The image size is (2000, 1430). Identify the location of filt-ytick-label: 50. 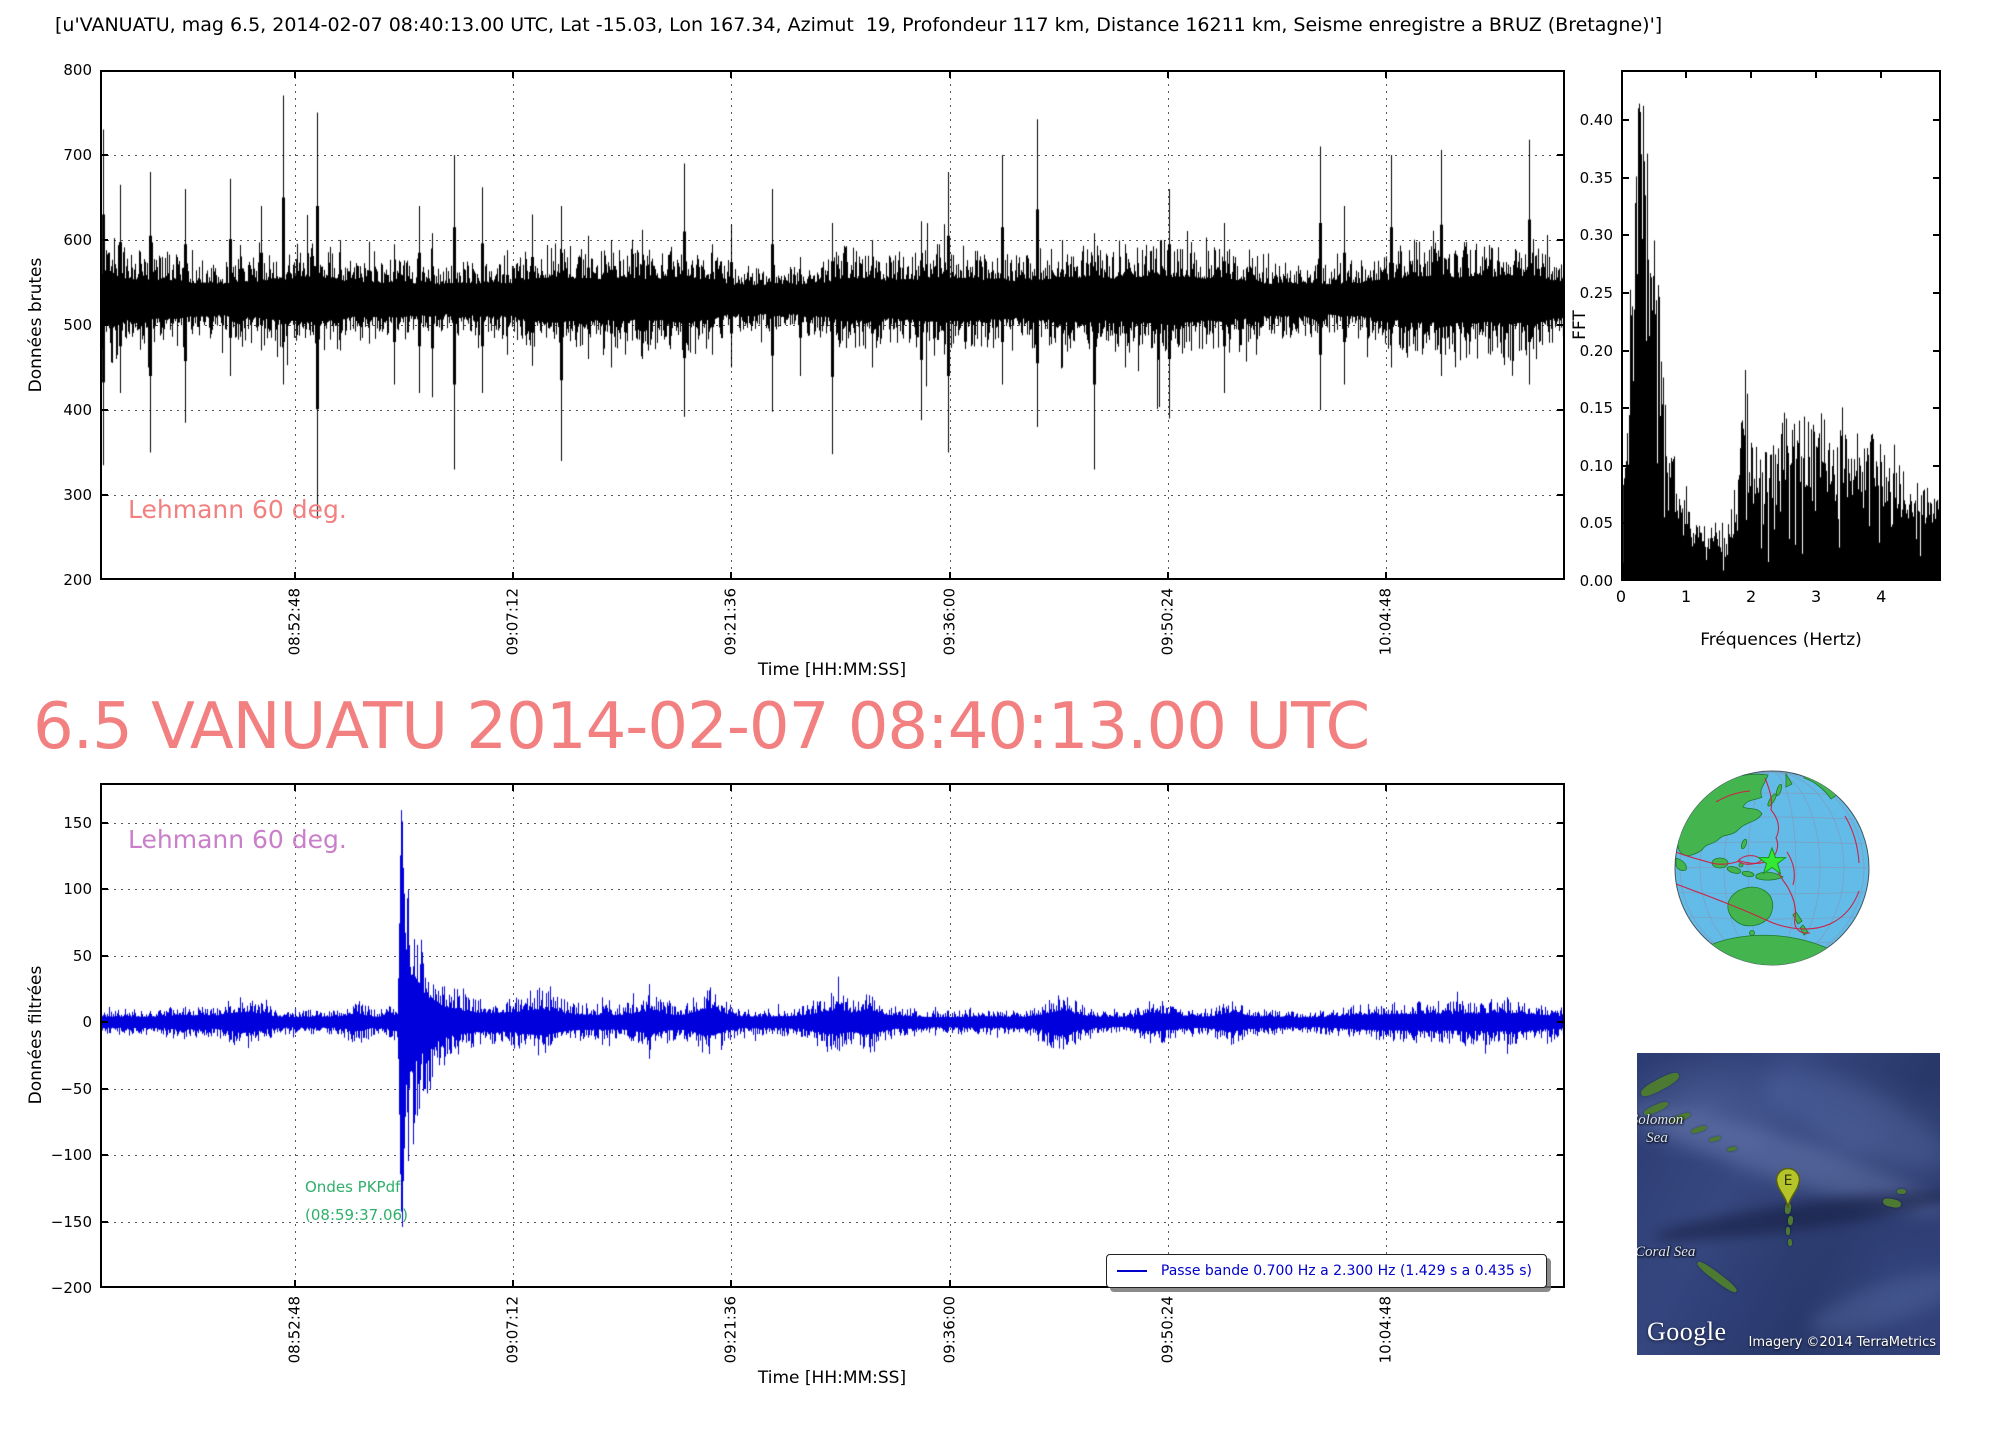
(82, 955).